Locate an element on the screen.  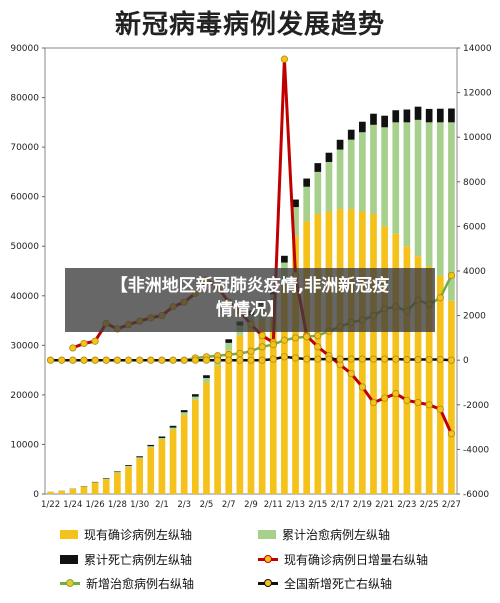
x-tick-label: 2/15 is located at coordinates (317, 505).